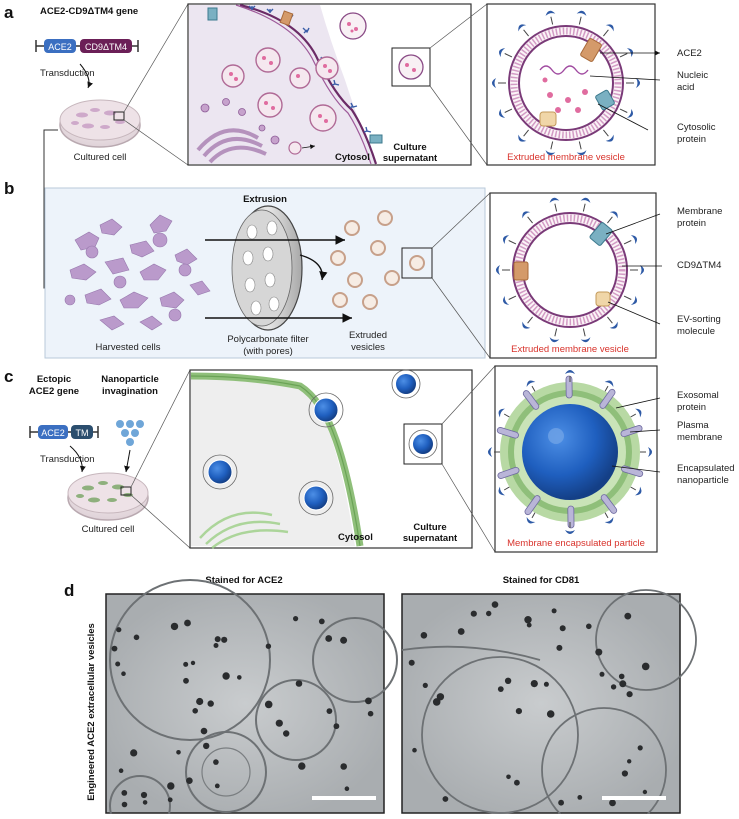 This screenshot has height=819, width=739. What do you see at coordinates (190, 660) in the screenshot?
I see `ev-outline` at bounding box center [190, 660].